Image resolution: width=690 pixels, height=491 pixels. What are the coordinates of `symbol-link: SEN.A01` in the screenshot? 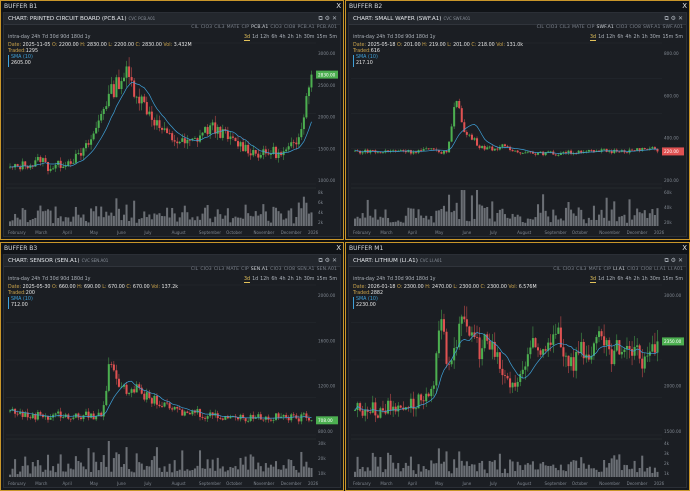 It's located at (326, 269).